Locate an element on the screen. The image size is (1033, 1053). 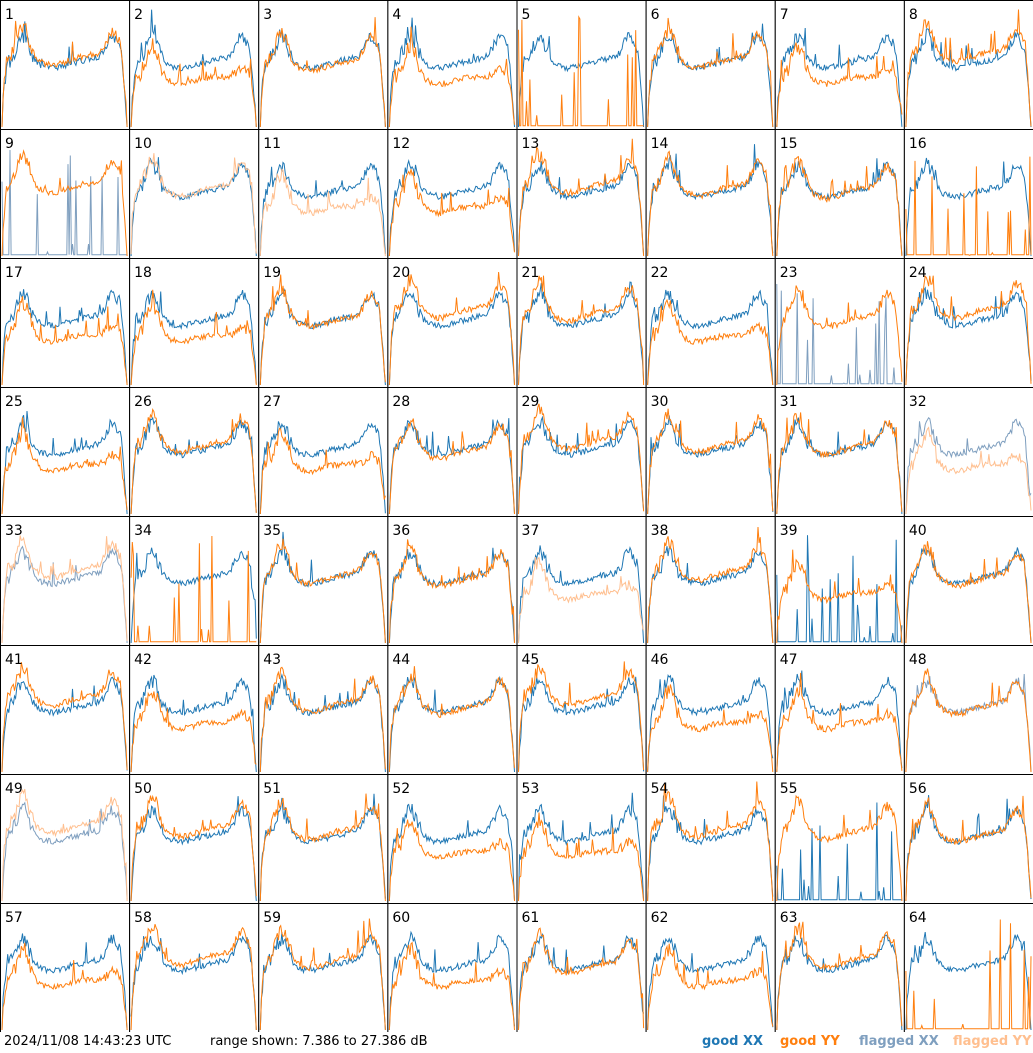
legend-flagged-xx: flagged XX is located at coordinates (899, 1041).